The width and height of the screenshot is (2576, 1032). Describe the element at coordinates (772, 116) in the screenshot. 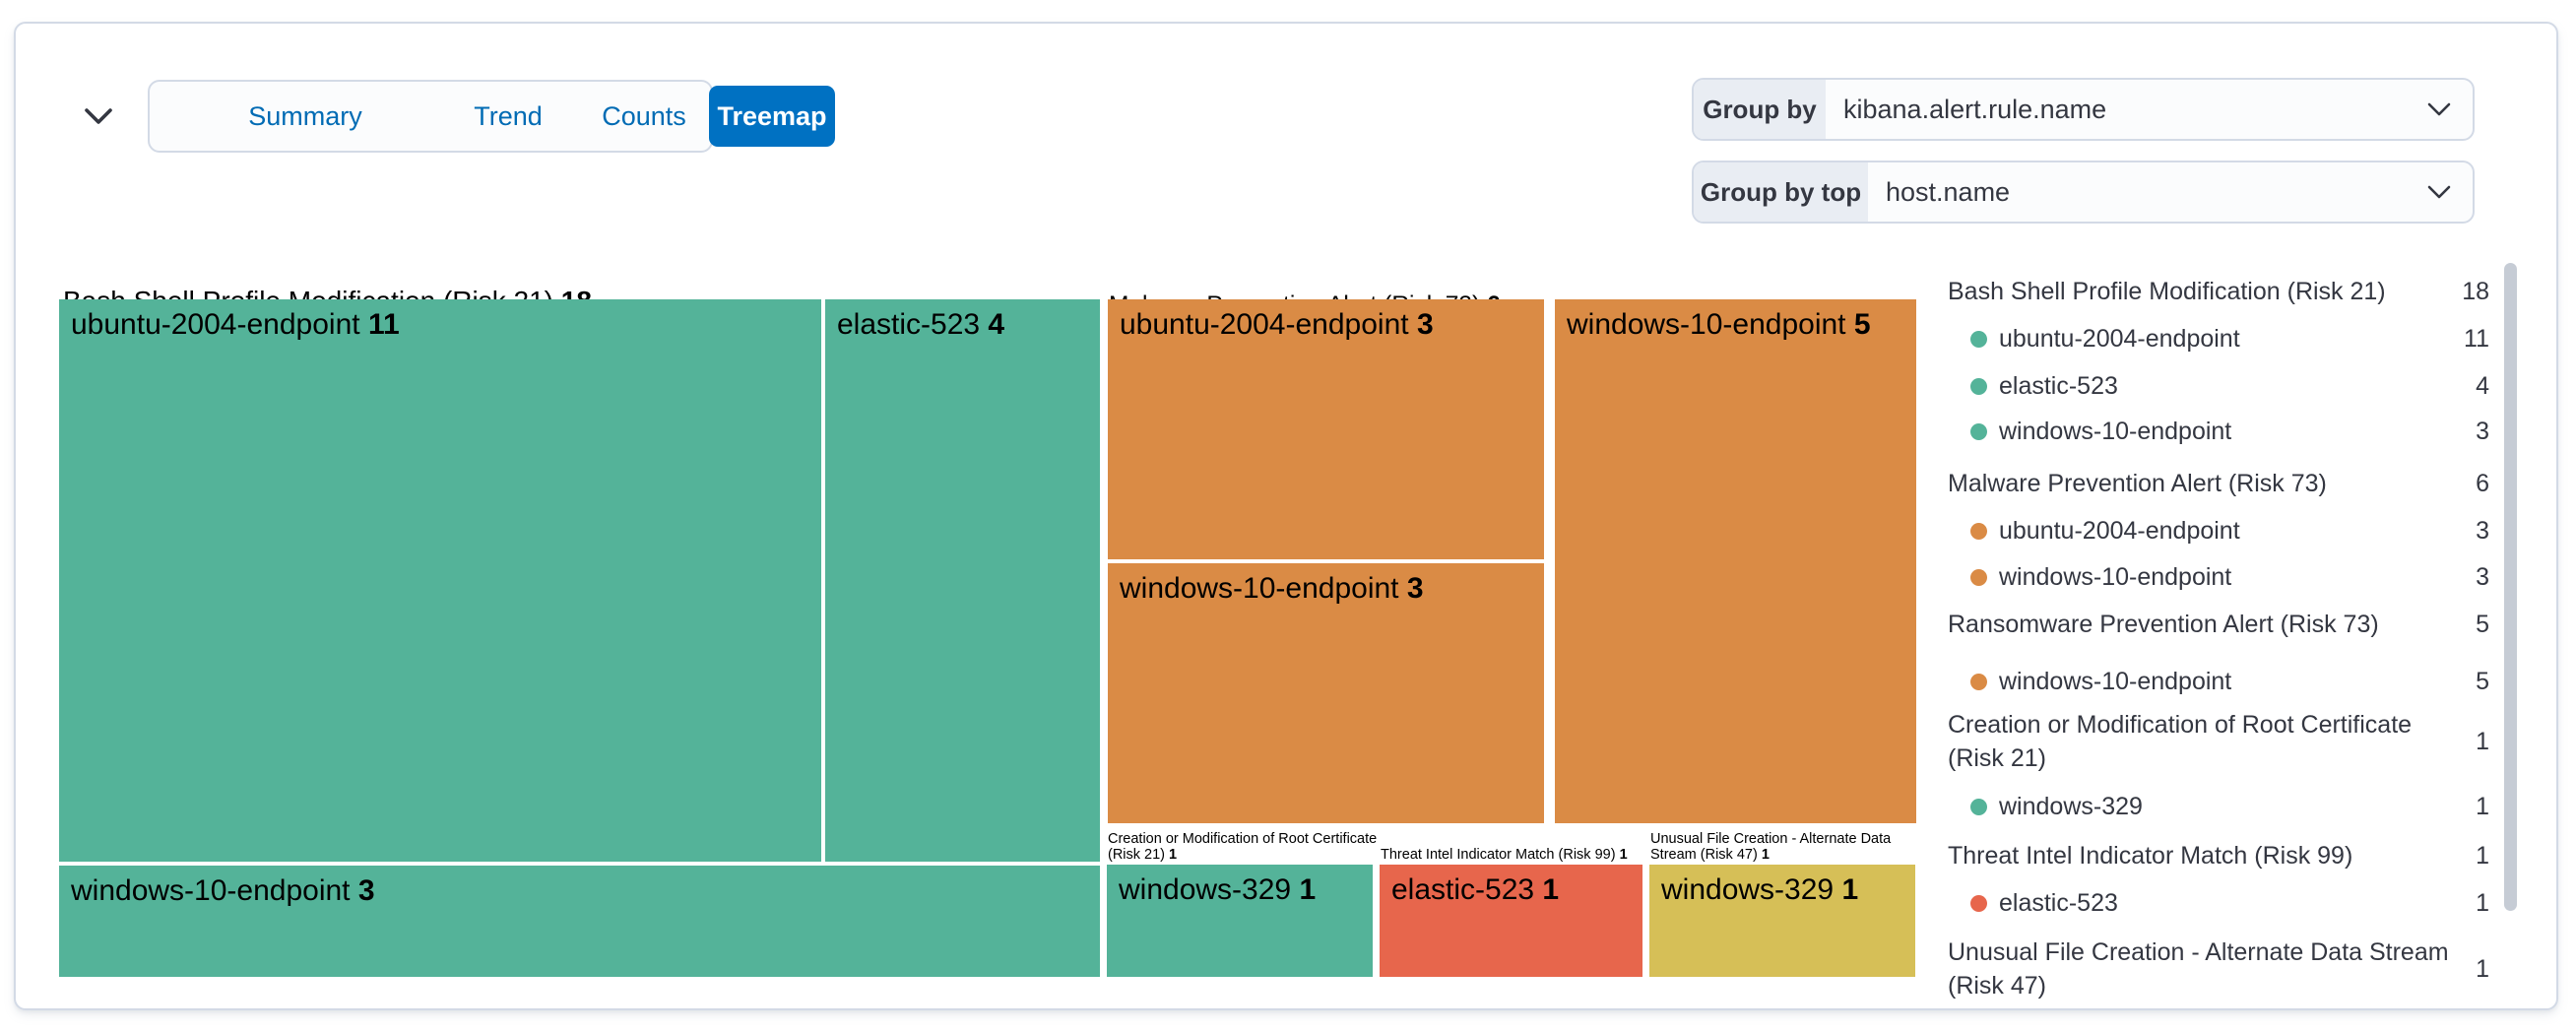

I see `tab-treemap: Treemap` at that location.